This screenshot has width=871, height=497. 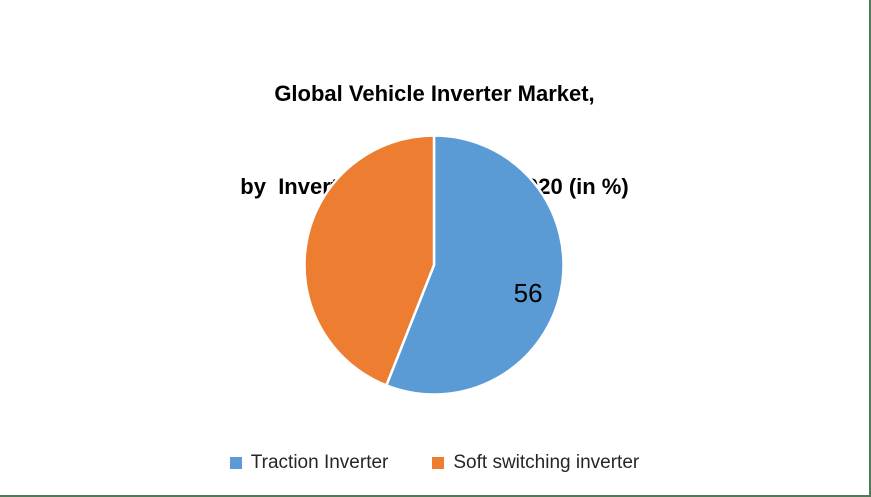 I want to click on data-label-traction-inverter: 56, so click(x=528, y=293).